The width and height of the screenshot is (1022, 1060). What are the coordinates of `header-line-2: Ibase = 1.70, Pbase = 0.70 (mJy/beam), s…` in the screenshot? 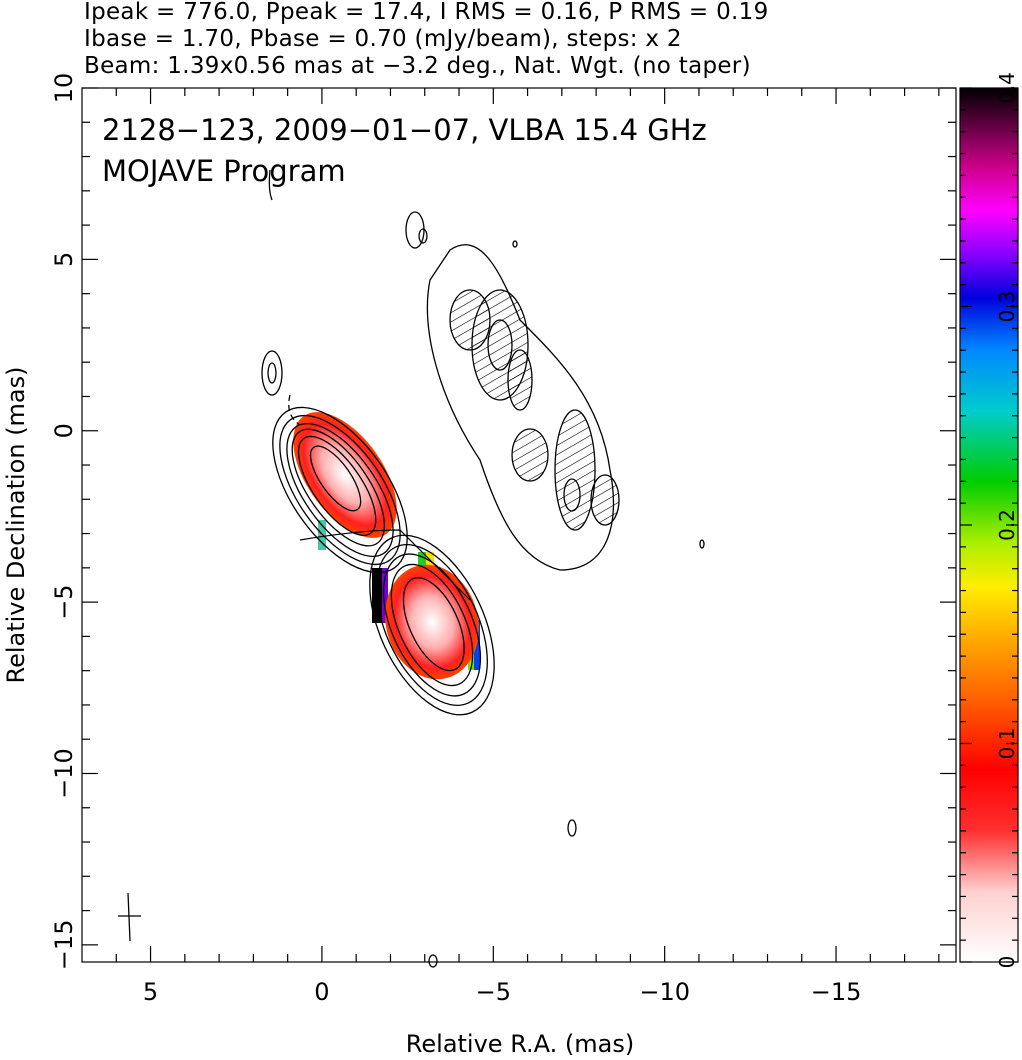 It's located at (383, 39).